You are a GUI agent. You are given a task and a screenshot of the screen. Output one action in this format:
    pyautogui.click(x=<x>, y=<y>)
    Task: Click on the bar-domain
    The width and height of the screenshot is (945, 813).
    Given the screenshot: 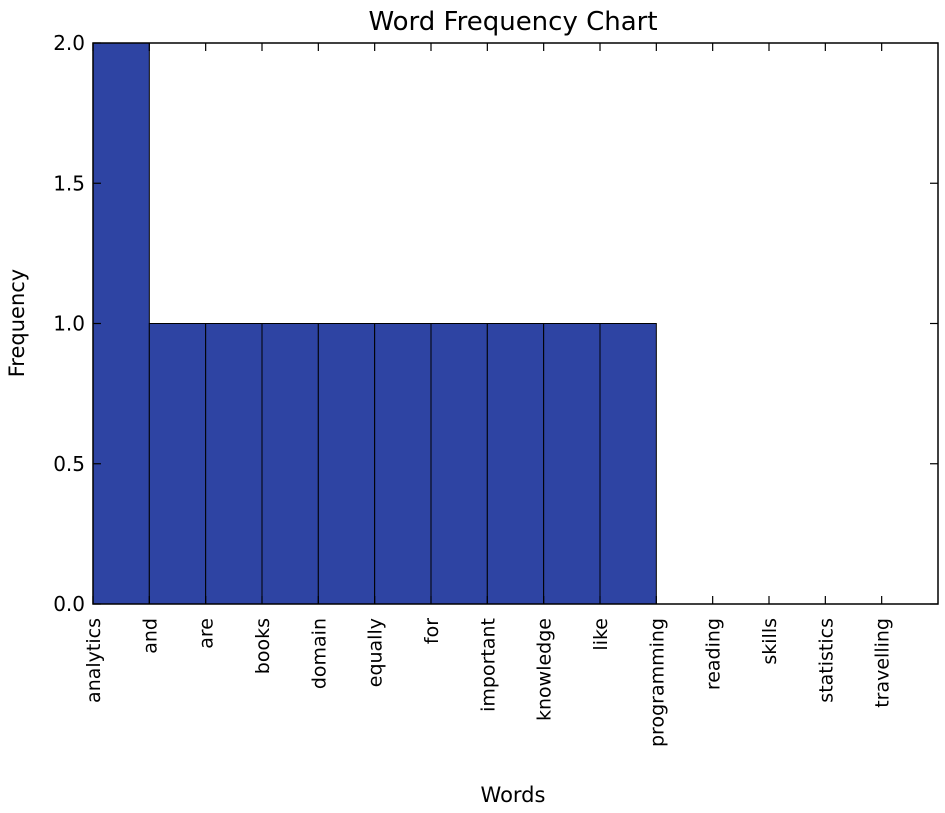 What is the action you would take?
    pyautogui.click(x=346, y=464)
    